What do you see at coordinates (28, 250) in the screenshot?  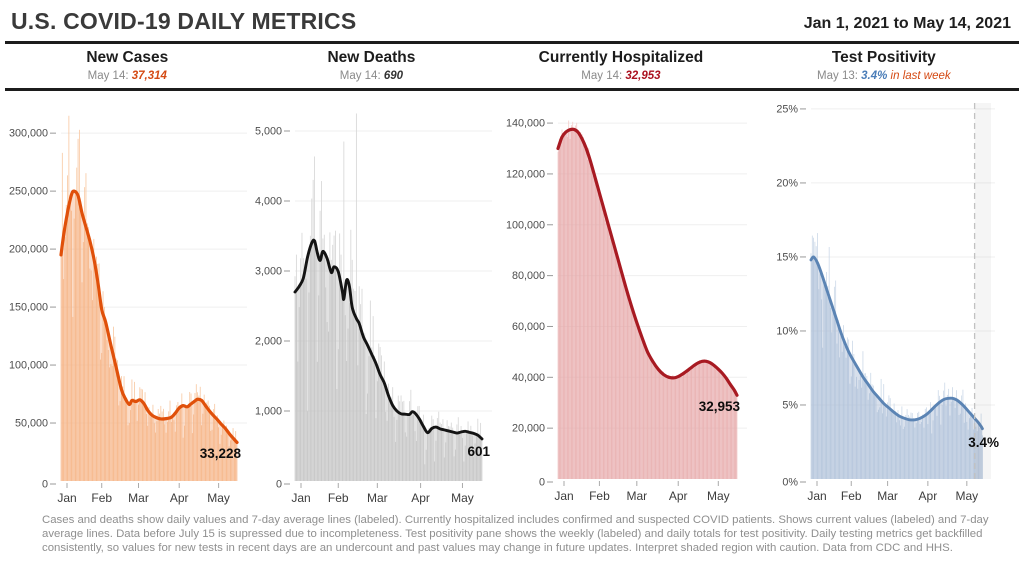 I see `svg-text: 200,000` at bounding box center [28, 250].